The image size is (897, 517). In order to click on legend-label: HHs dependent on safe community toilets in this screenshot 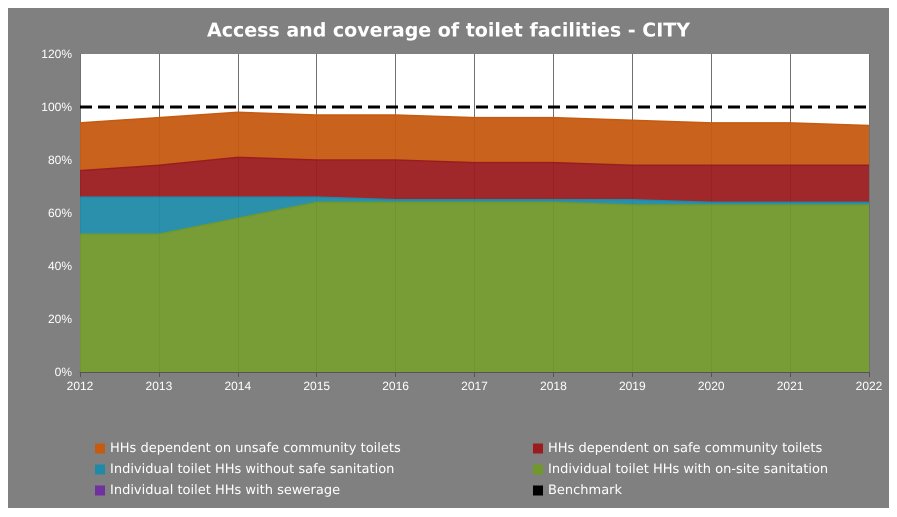, I will do `click(685, 448)`.